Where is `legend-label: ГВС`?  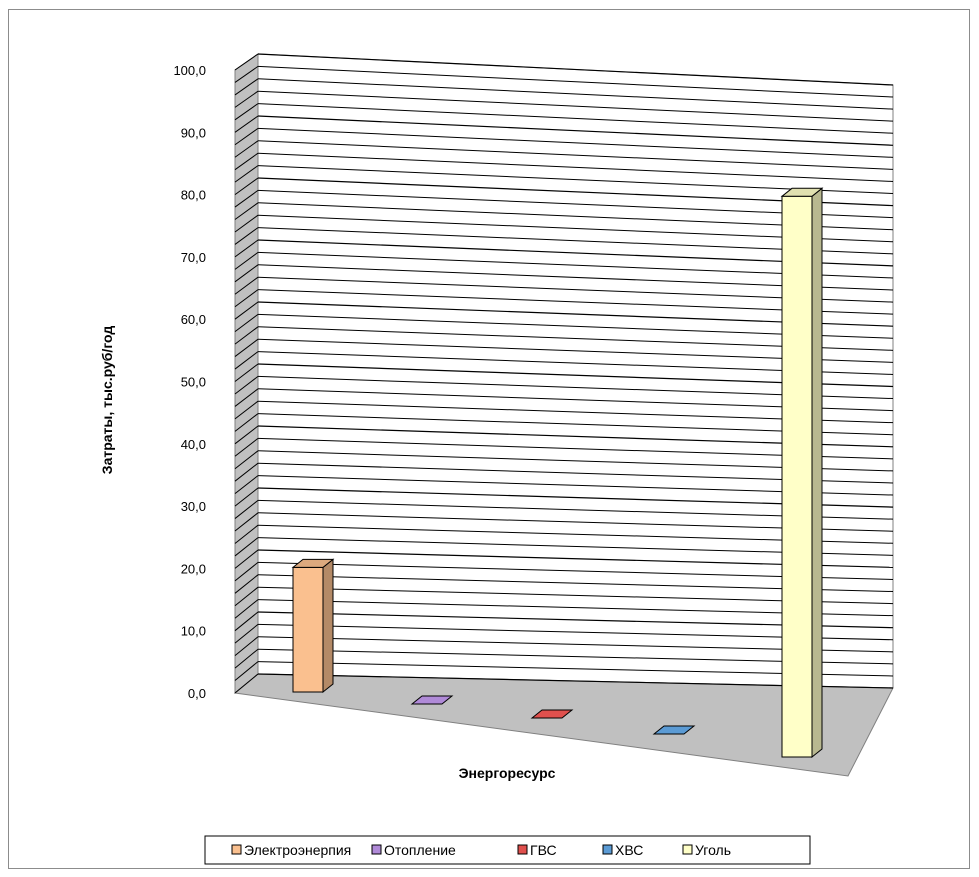 legend-label: ГВС is located at coordinates (543, 850).